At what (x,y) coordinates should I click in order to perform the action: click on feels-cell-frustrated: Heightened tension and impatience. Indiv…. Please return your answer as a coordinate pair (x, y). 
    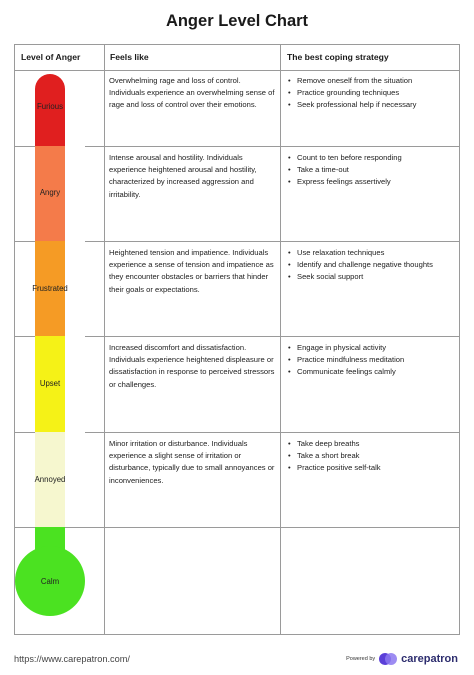
    Looking at the image, I should click on (191, 271).